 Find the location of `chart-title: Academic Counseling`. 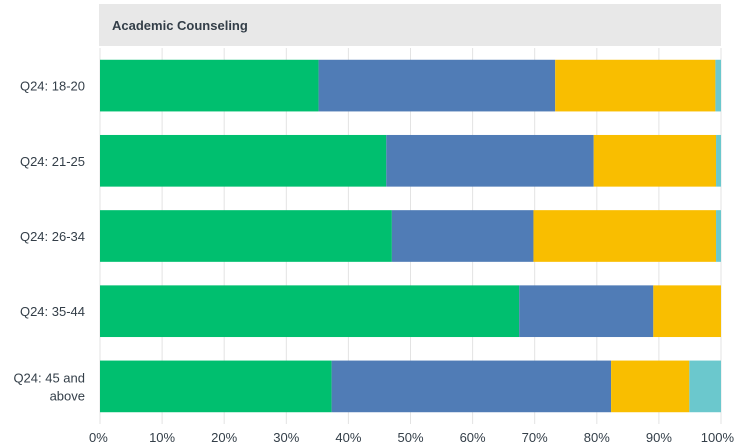

chart-title: Academic Counseling is located at coordinates (180, 25).